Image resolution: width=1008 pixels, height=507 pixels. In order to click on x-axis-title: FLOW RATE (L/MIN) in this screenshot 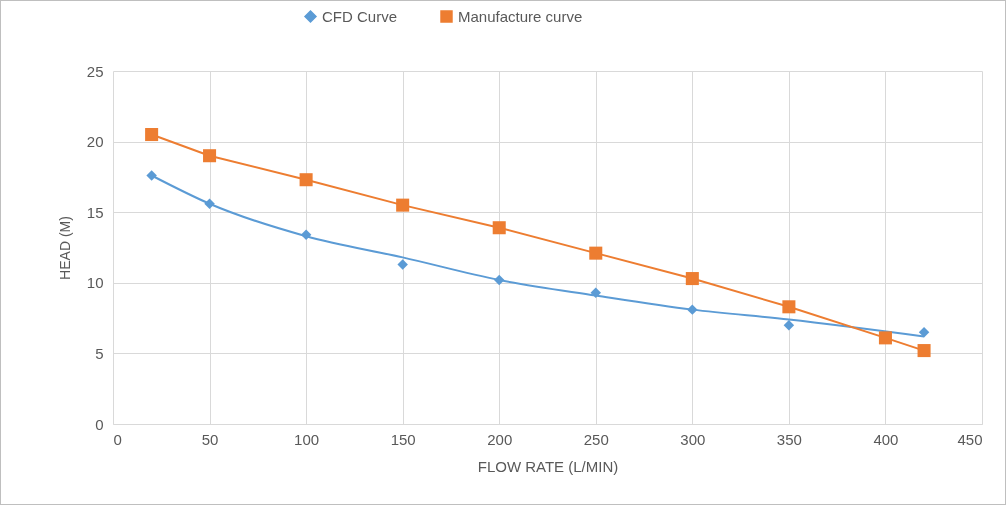, I will do `click(548, 466)`.